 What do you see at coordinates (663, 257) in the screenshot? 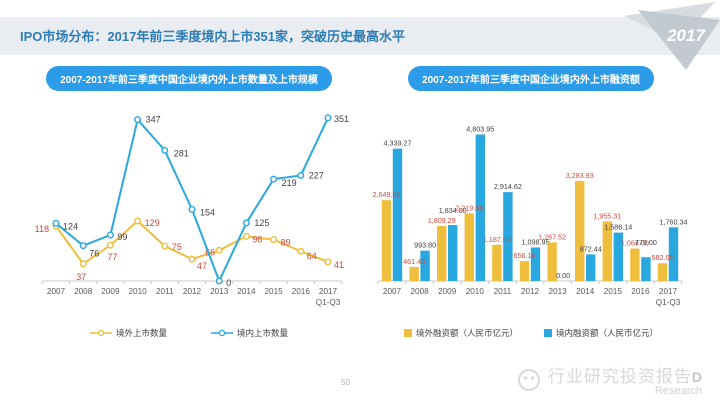
I see `series-0-data-label: 582.05` at bounding box center [663, 257].